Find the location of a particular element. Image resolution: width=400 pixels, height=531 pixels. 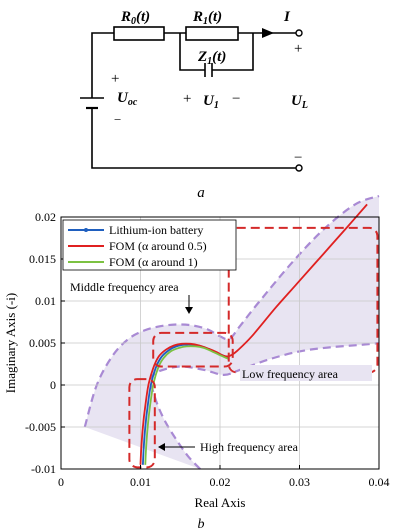

equivalent-circuit is located at coordinates (188, 97).